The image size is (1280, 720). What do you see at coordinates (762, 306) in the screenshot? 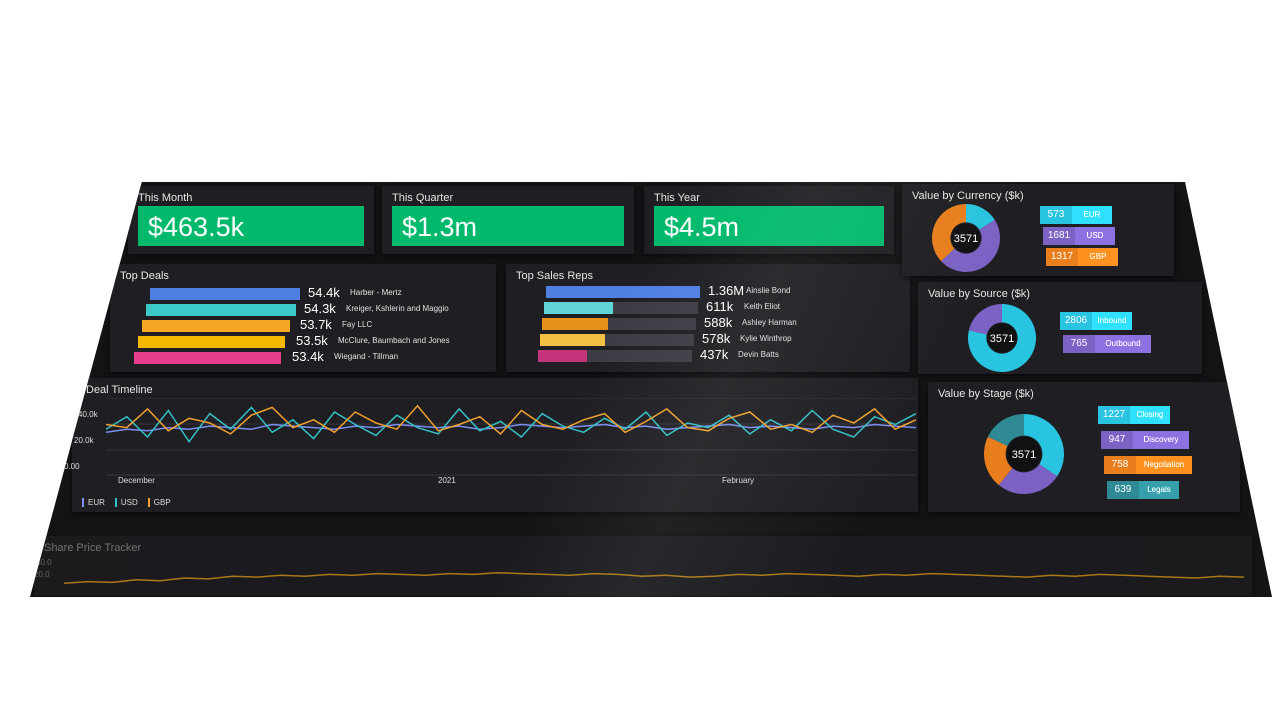
I see `sales-rep-name: Keith Eliot` at bounding box center [762, 306].